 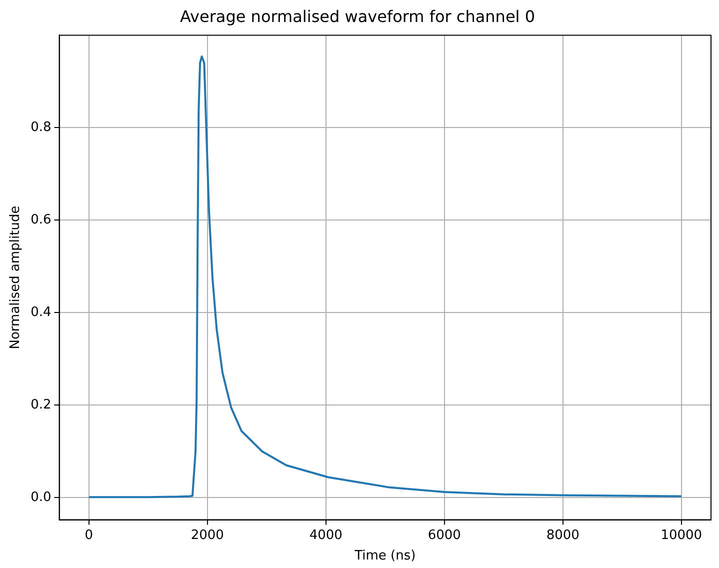 What do you see at coordinates (325, 535) in the screenshot?
I see `x-tick-label: 4000` at bounding box center [325, 535].